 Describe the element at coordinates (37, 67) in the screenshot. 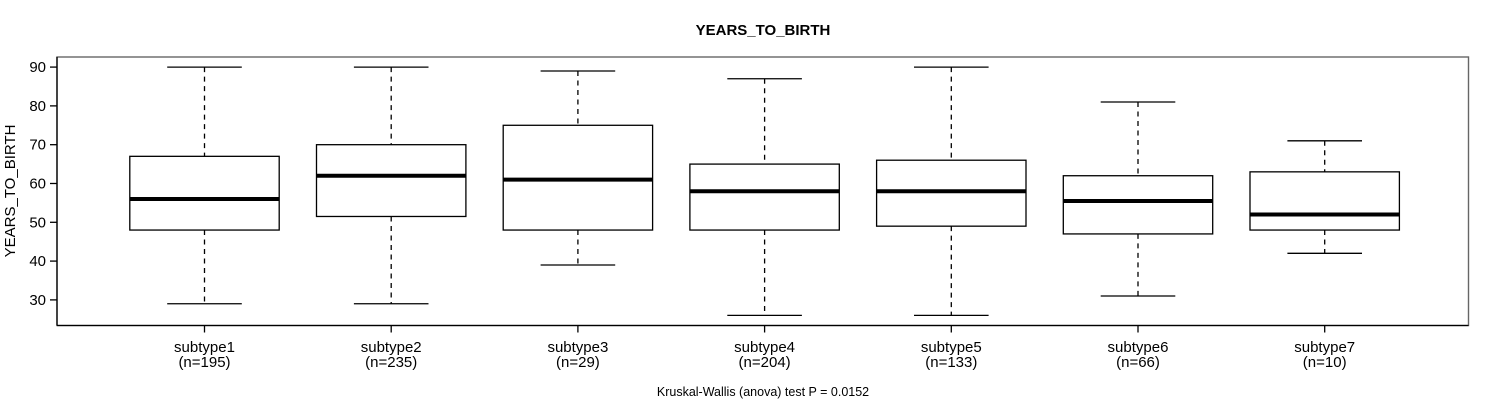

I see `y-tick-label: 90` at that location.